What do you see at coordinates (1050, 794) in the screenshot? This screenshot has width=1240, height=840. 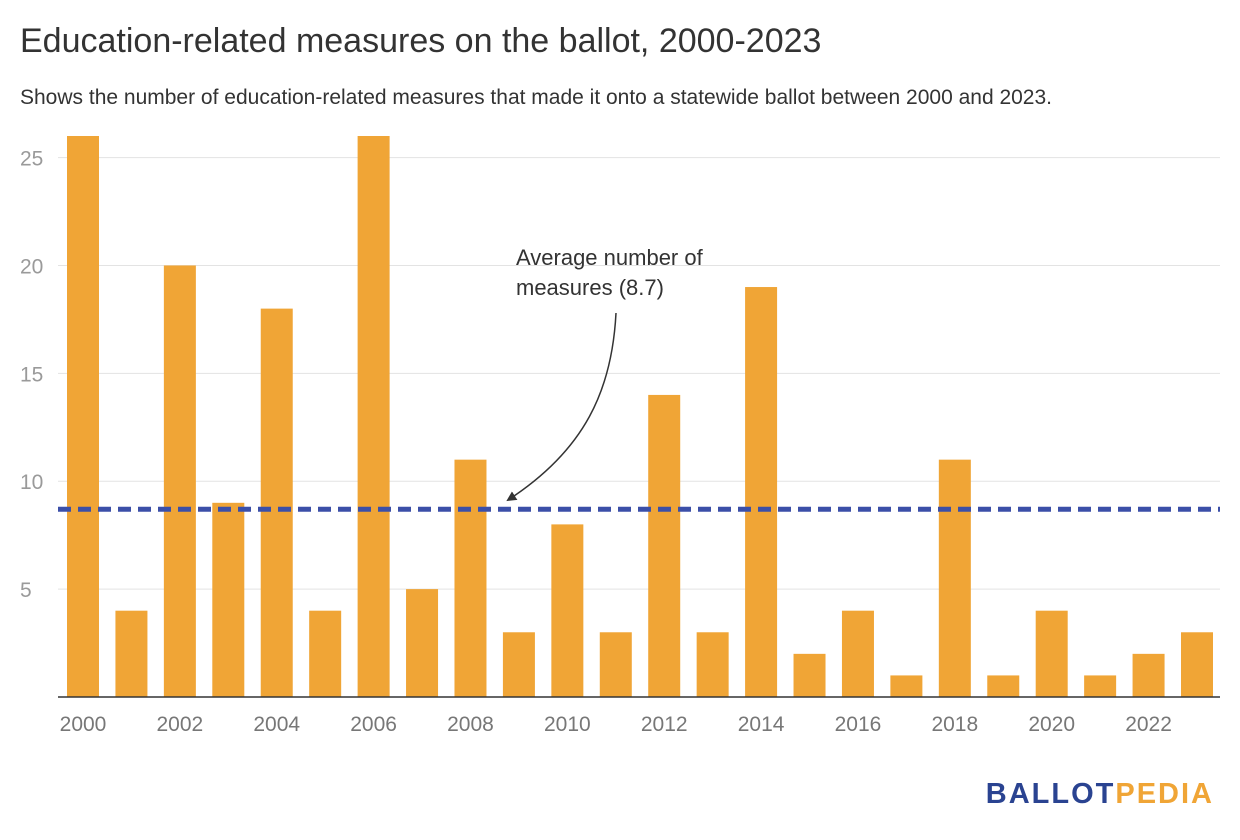 I see `logo-part-ballot: BALLOT` at bounding box center [1050, 794].